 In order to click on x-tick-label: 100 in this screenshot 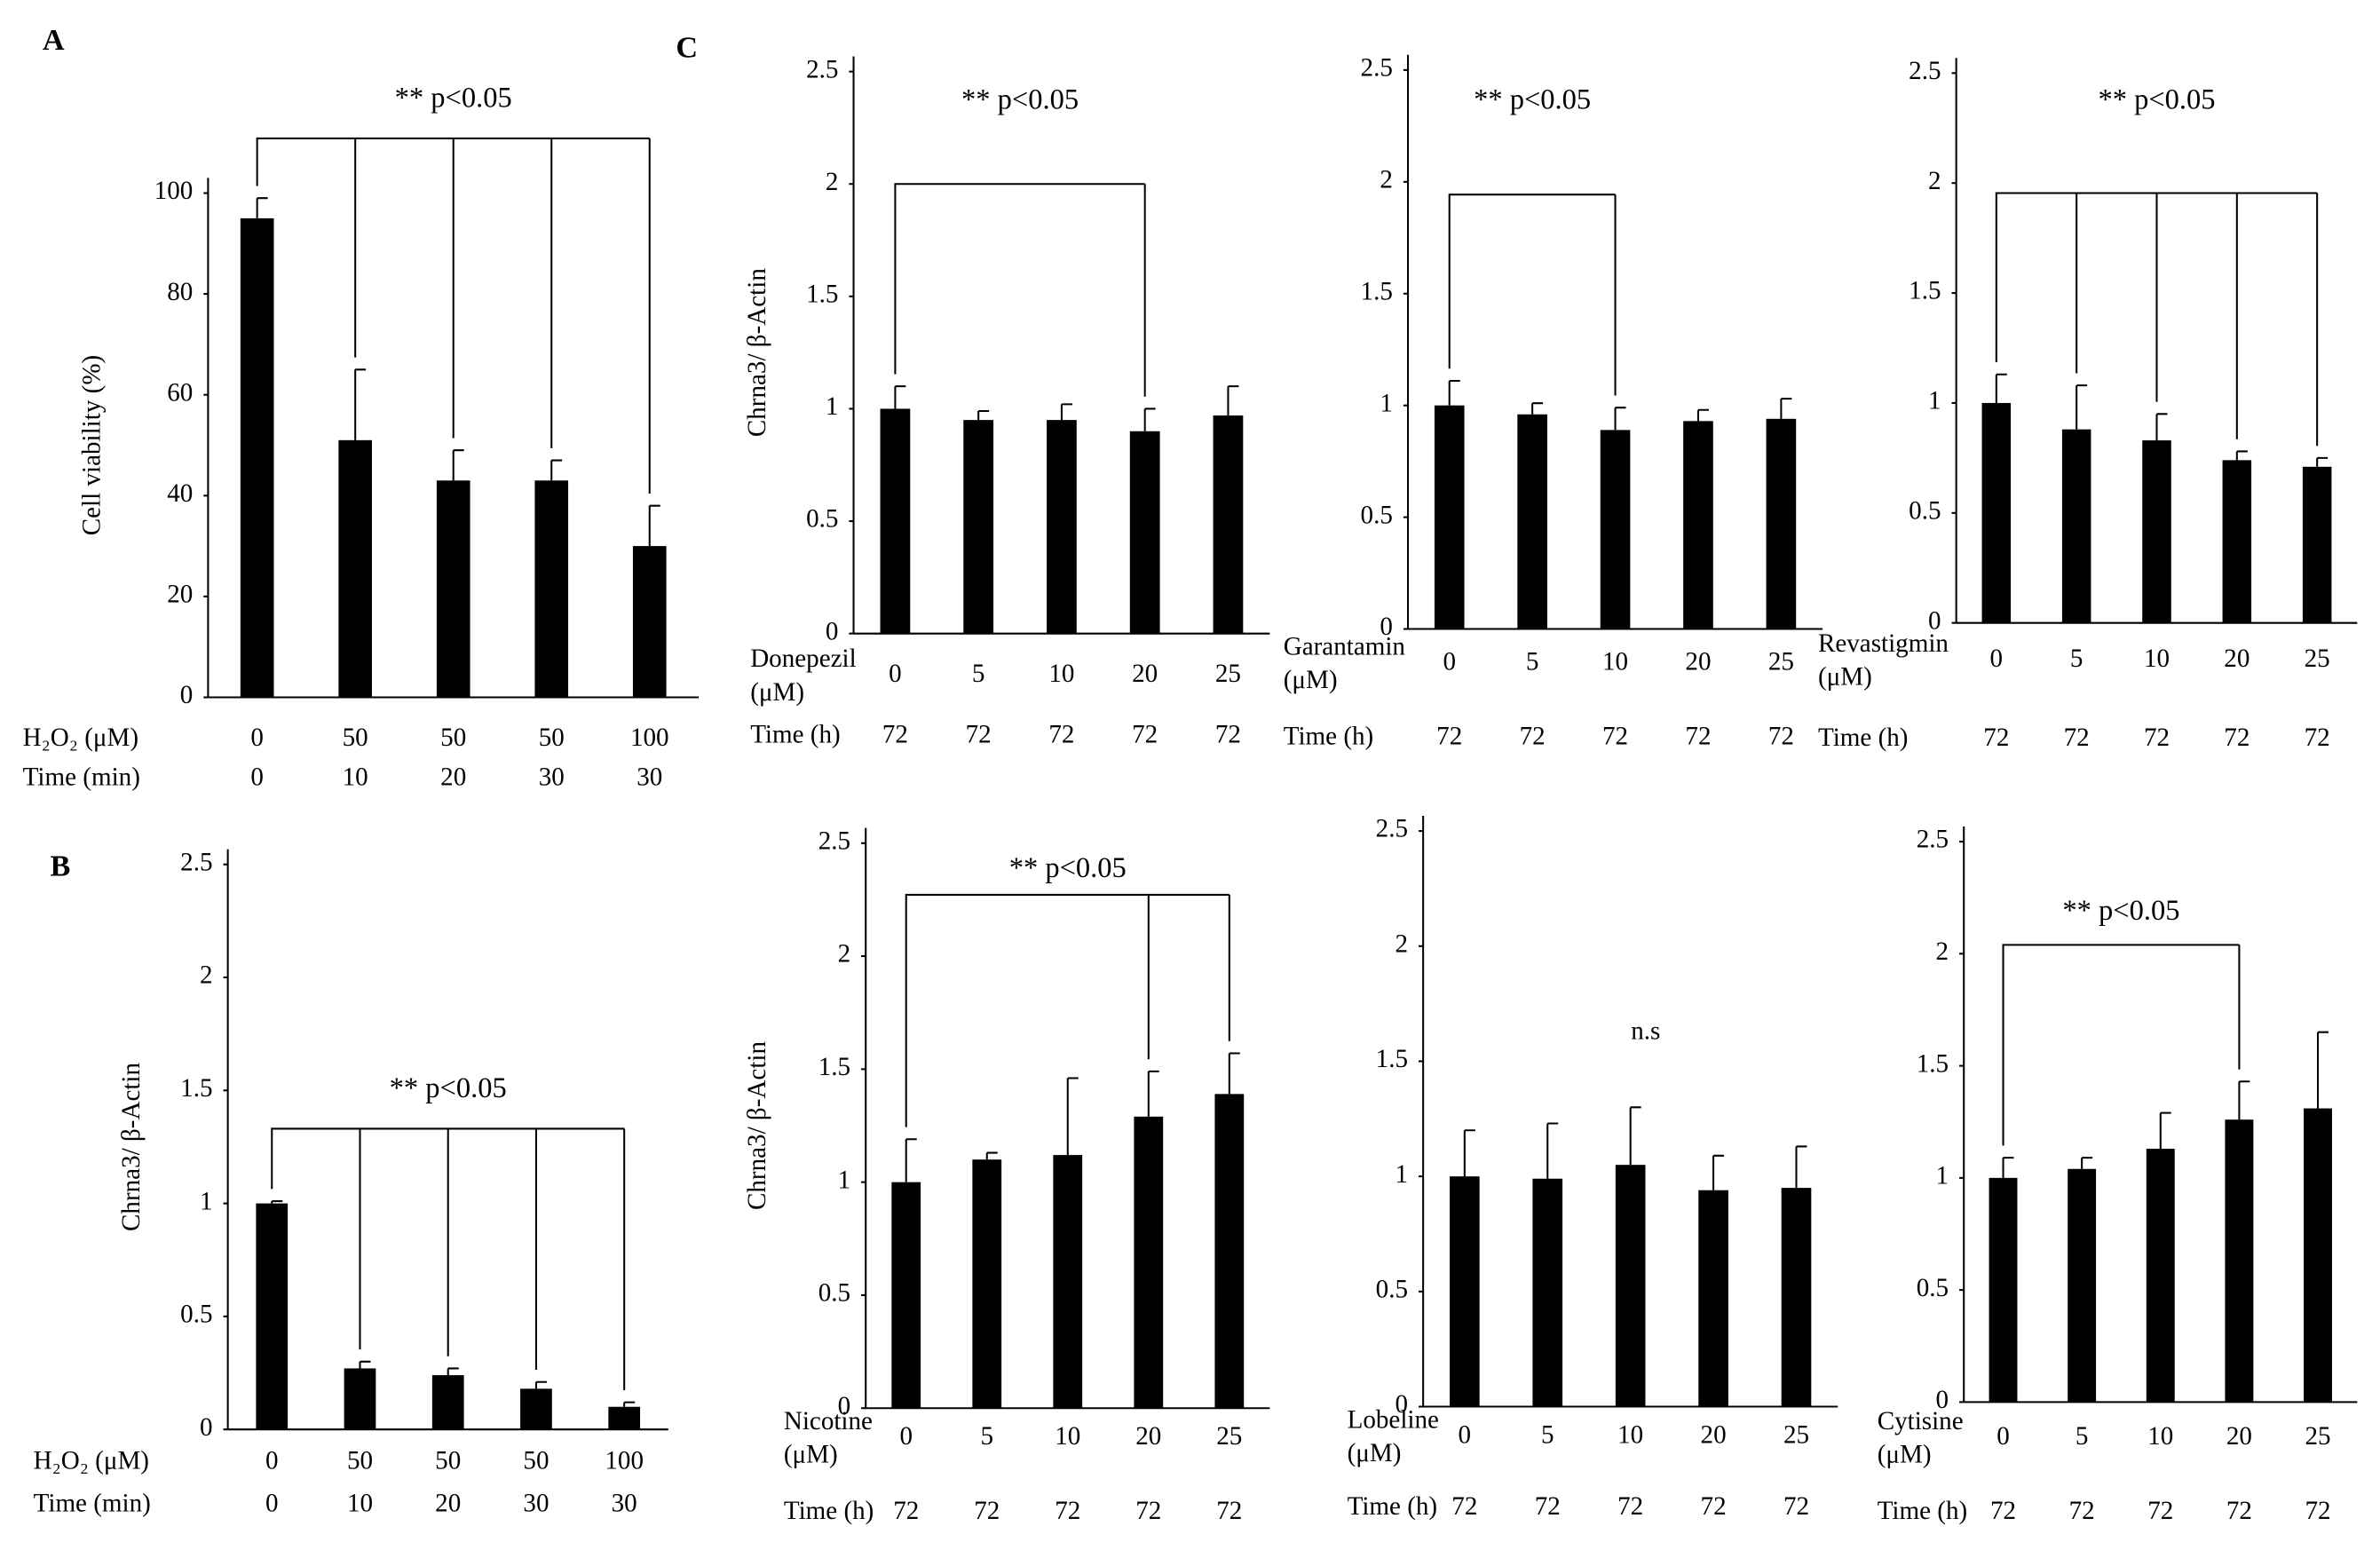, I will do `click(649, 738)`.